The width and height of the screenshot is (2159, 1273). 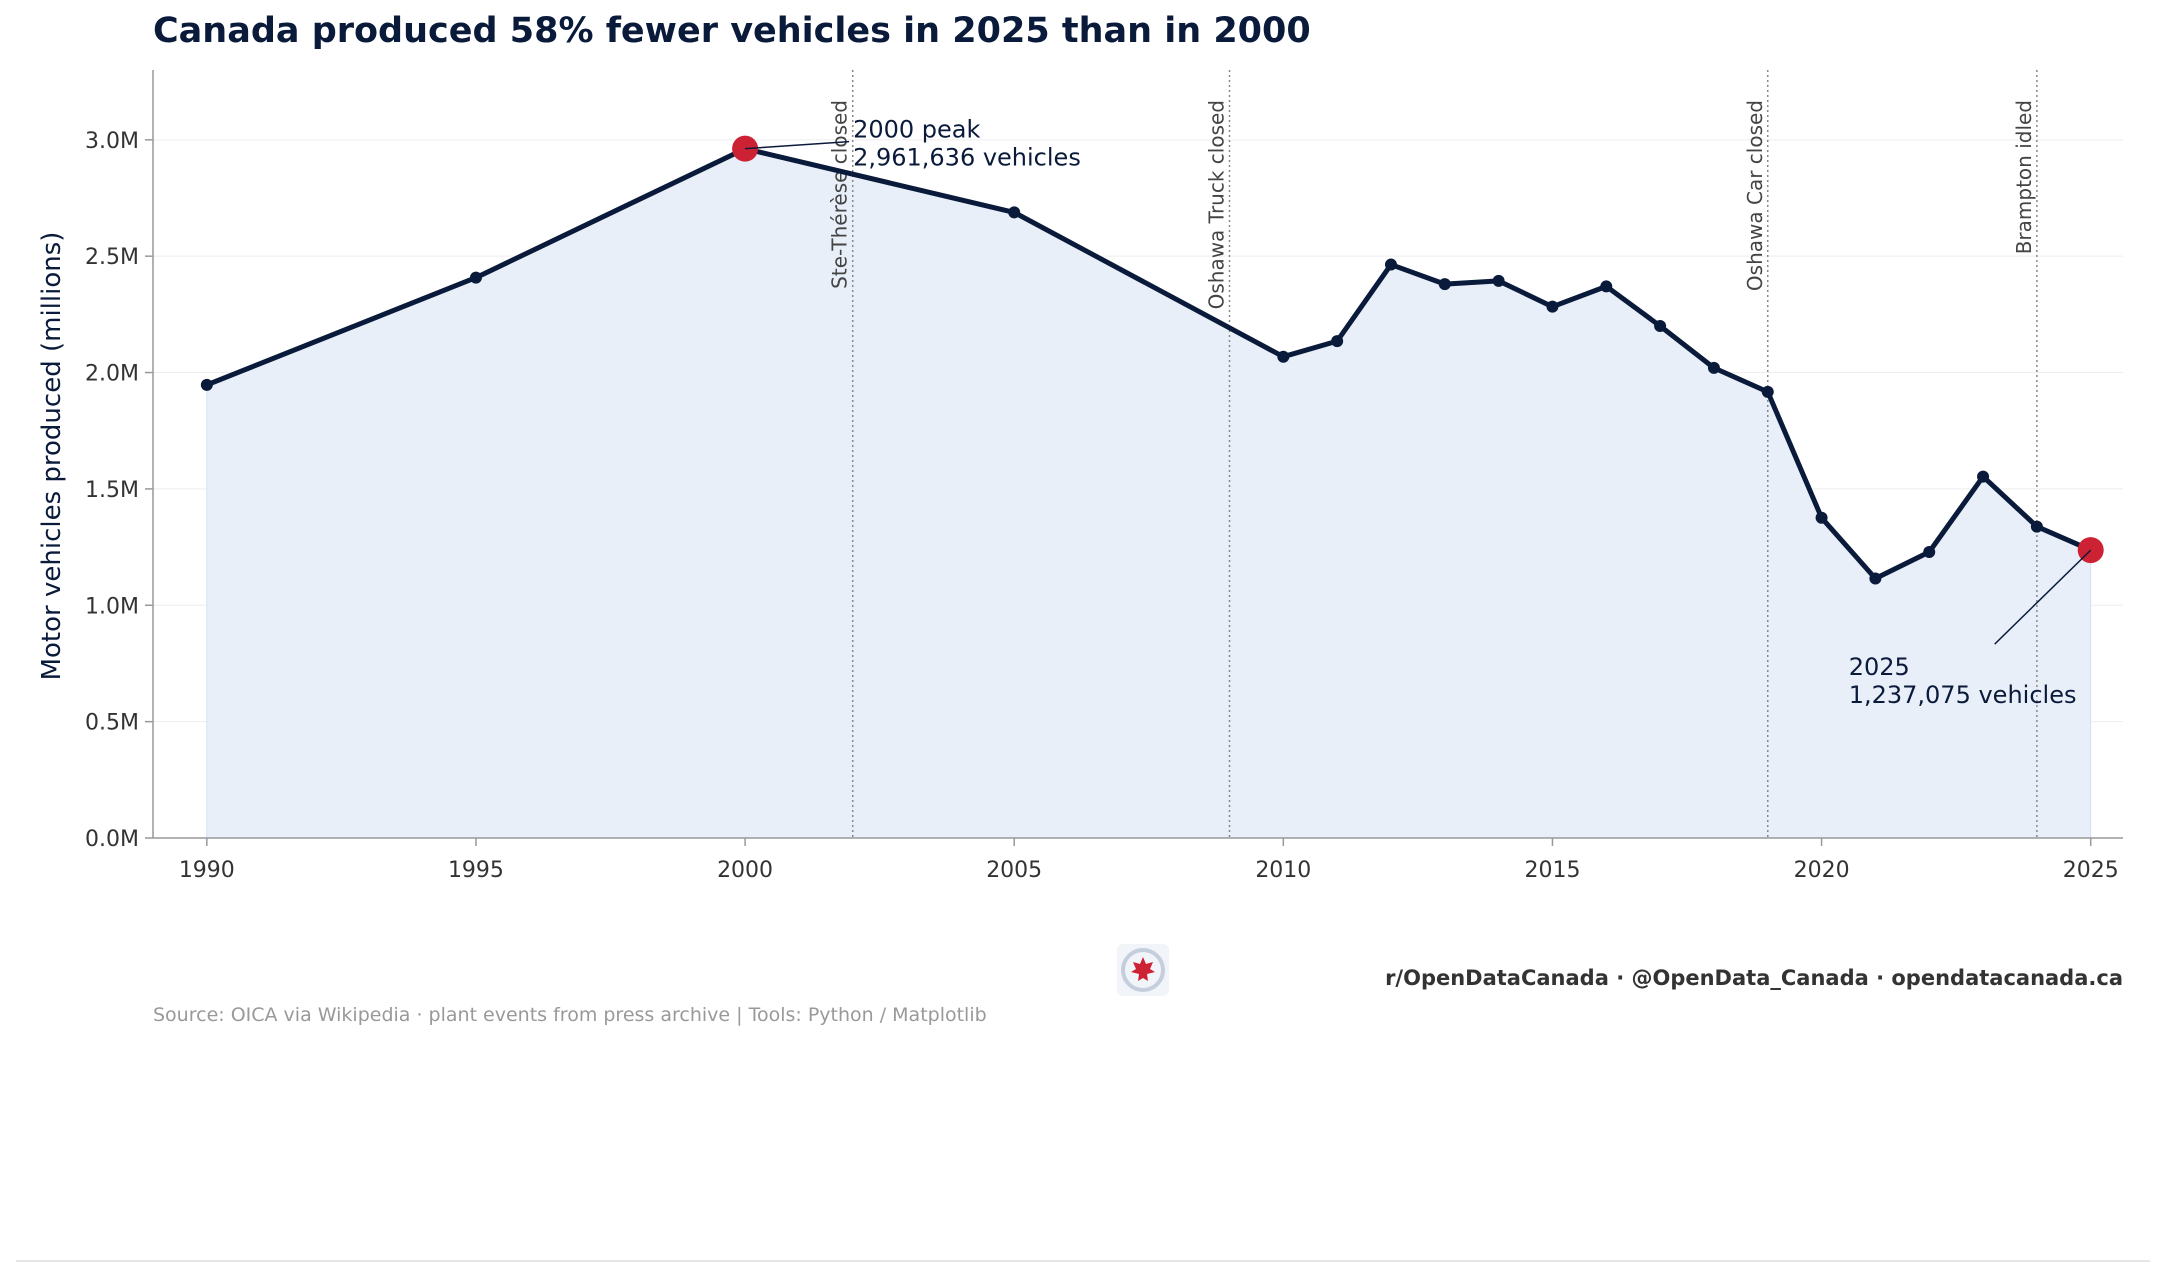 I want to click on data-point-2020, so click(x=1821, y=517).